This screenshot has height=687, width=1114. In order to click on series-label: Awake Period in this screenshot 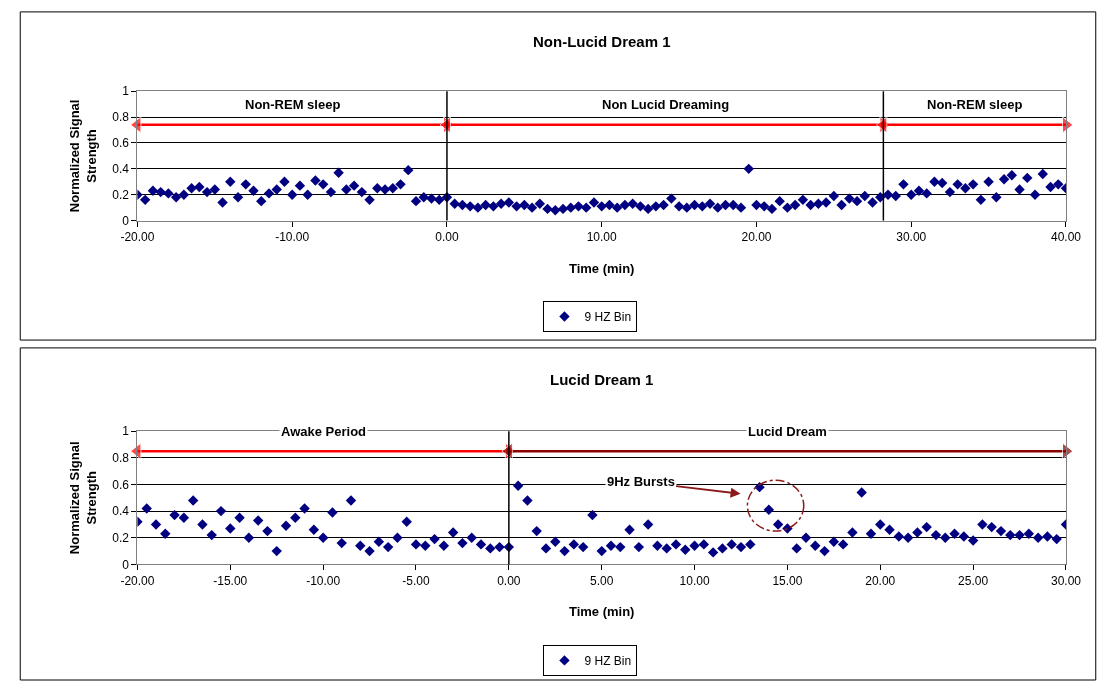, I will do `click(324, 431)`.